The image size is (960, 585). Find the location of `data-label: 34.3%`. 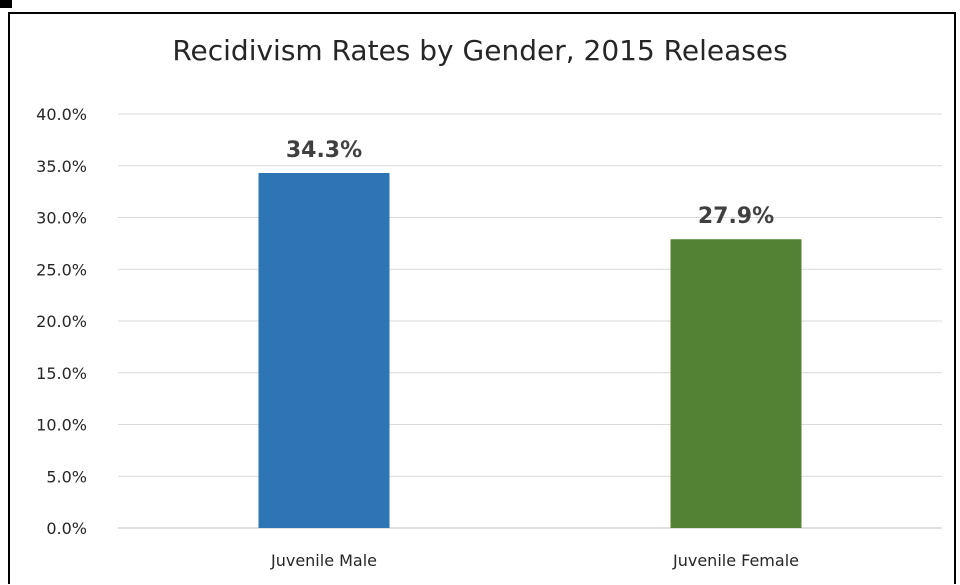

data-label: 34.3% is located at coordinates (324, 150).